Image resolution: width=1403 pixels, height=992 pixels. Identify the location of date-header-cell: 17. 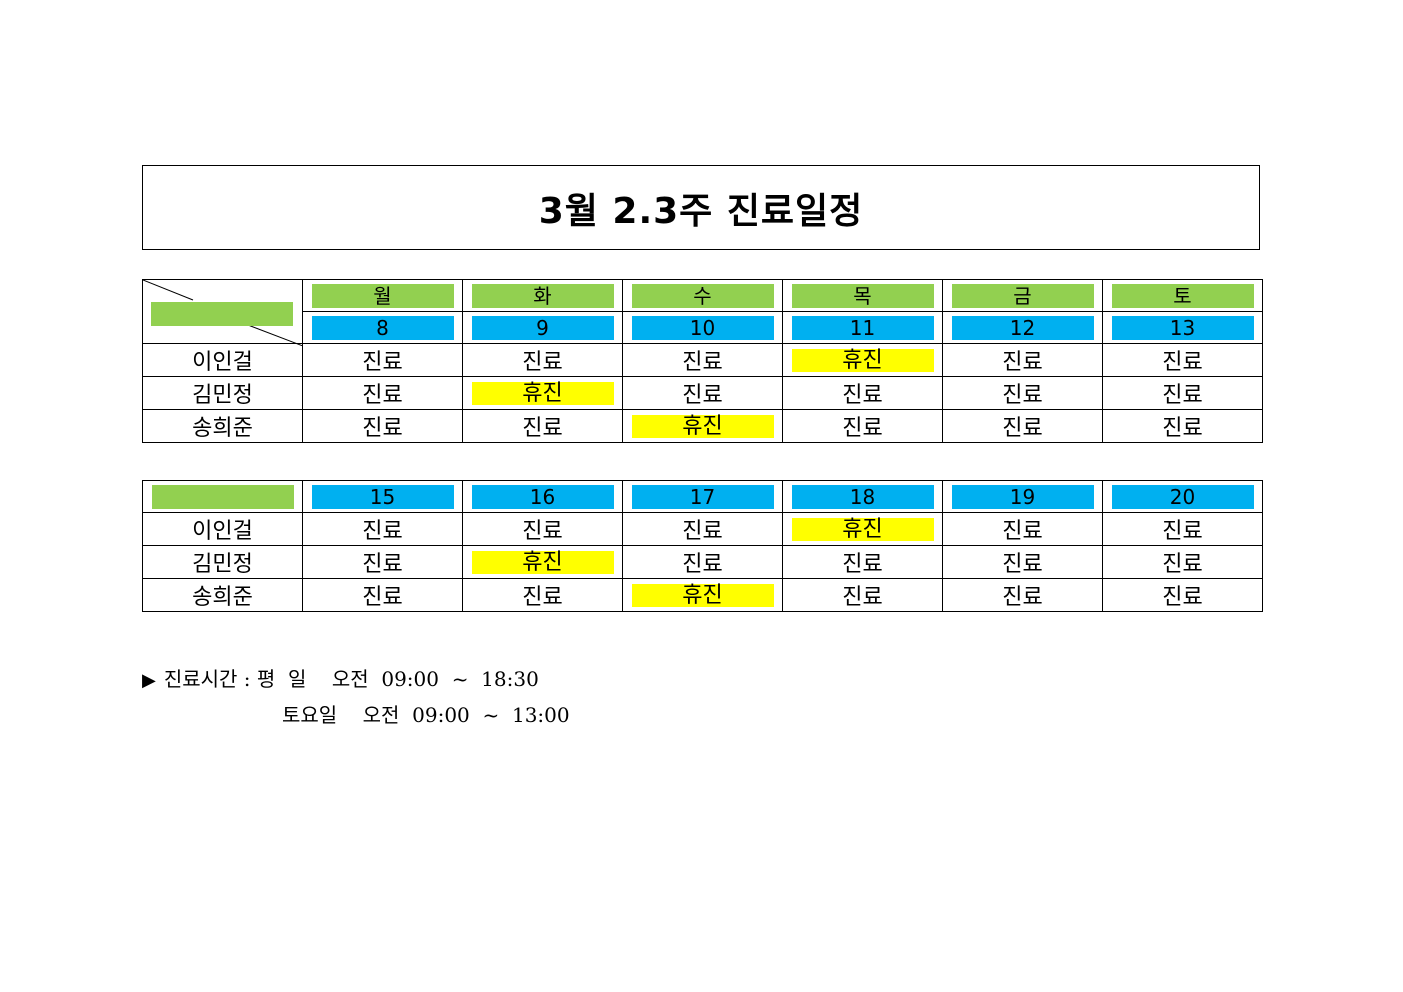
(702, 496).